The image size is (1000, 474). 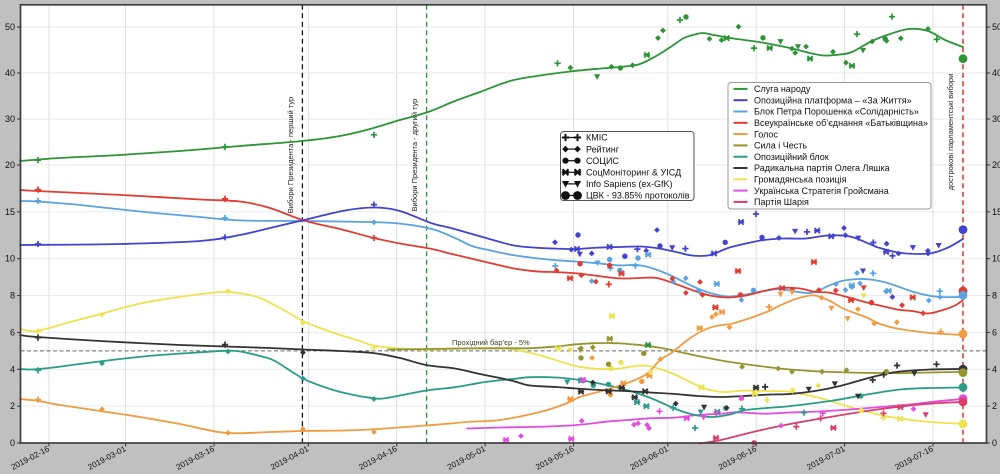 I want to click on svg-text: Громадянська позиція, so click(x=800, y=180).